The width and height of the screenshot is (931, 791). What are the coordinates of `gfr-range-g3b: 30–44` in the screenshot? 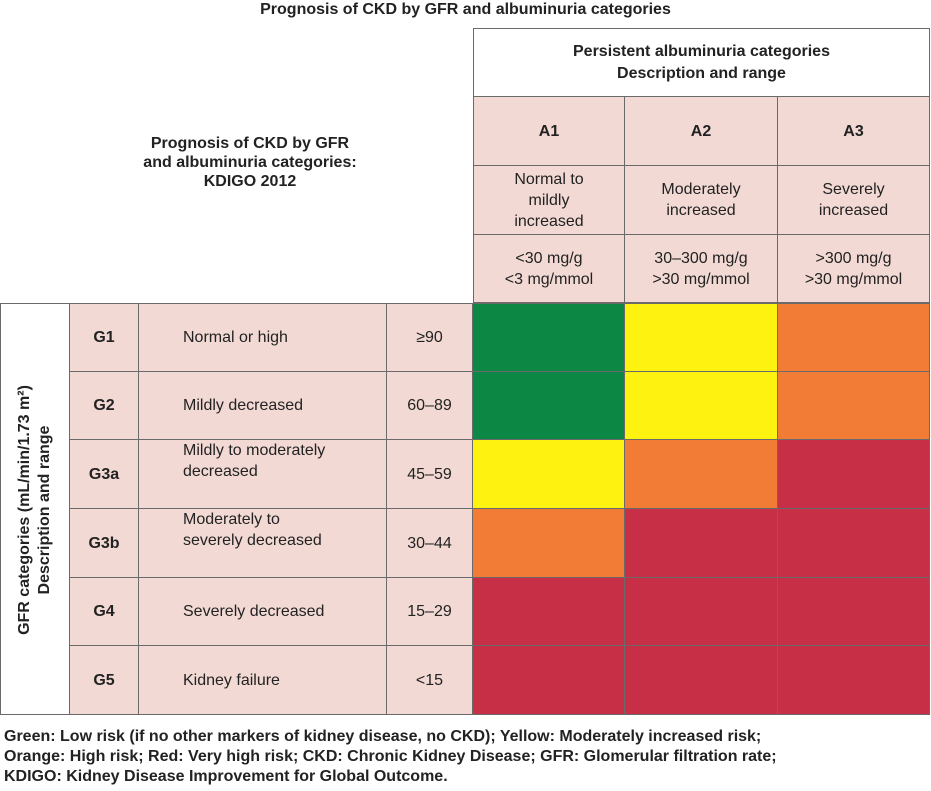 It's located at (430, 543).